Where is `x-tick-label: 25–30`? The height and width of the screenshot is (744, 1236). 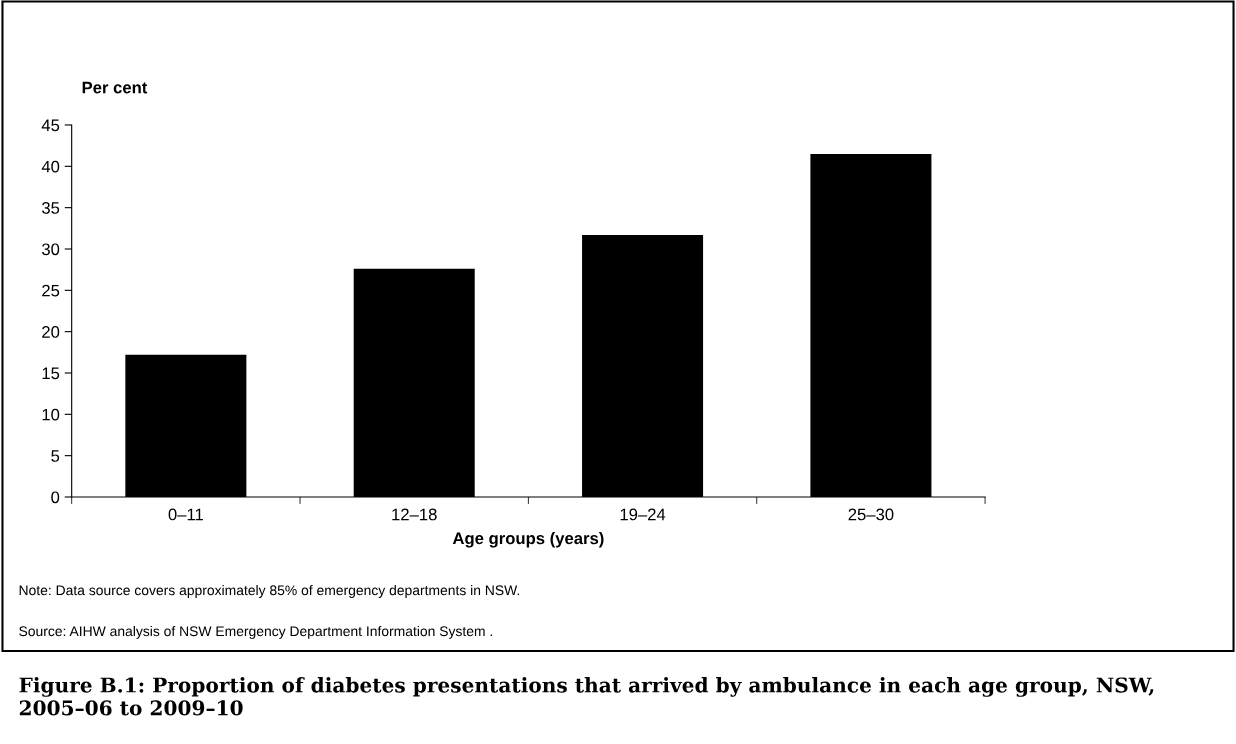 x-tick-label: 25–30 is located at coordinates (871, 514).